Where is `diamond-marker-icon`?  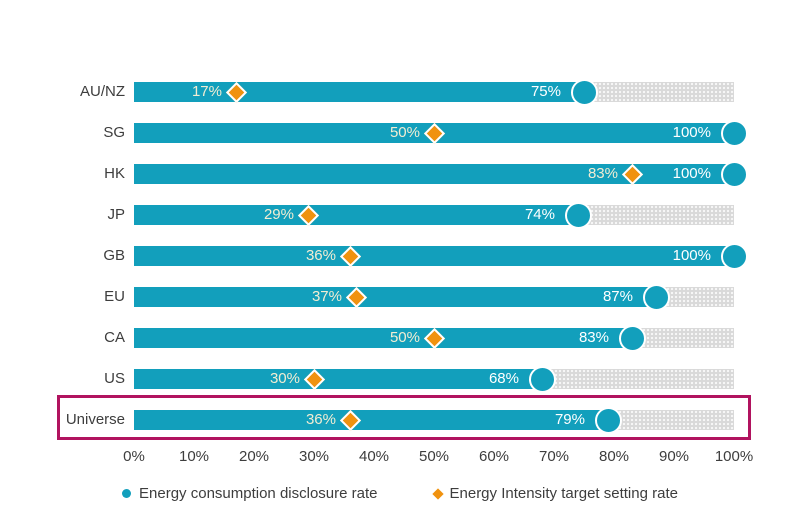 diamond-marker-icon is located at coordinates (437, 493).